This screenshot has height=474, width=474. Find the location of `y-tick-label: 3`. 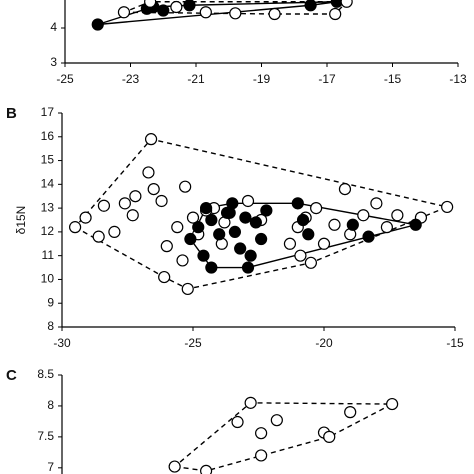

y-tick-label: 3 is located at coordinates (53, 62).